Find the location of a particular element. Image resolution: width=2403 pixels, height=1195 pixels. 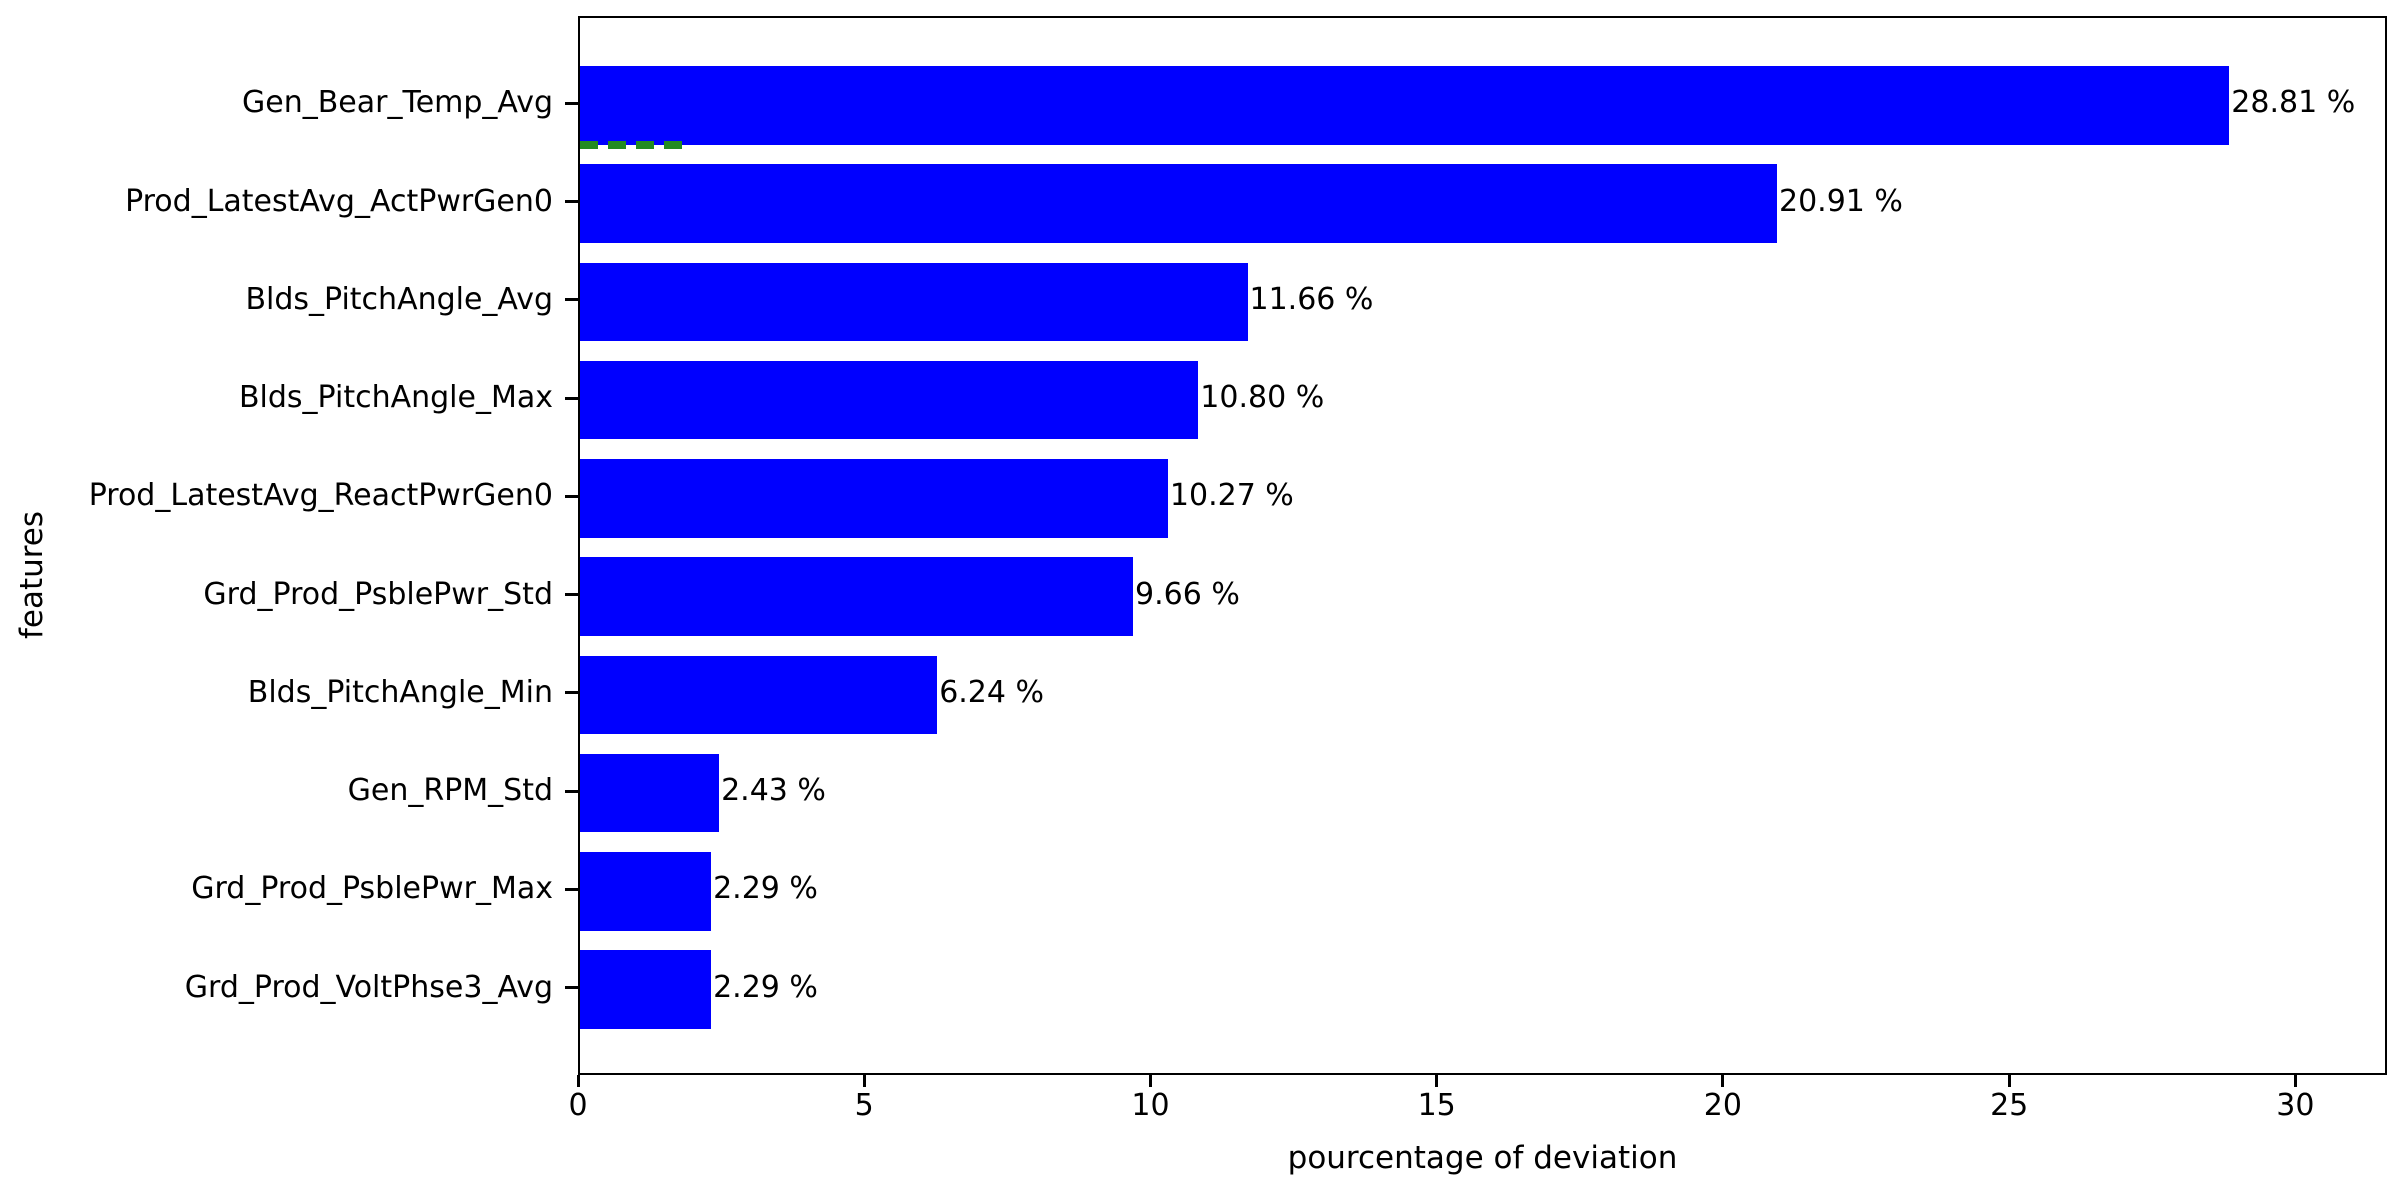

bar-value-label: 2.43 % is located at coordinates (773, 791).